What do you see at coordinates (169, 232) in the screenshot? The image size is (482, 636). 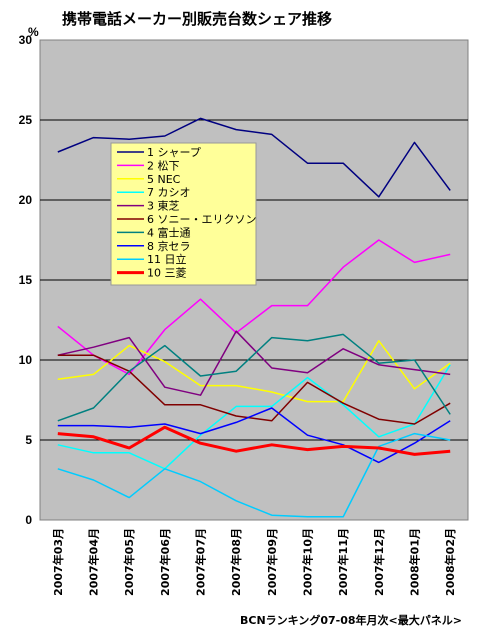 I see `legend-label: 4 富士通` at bounding box center [169, 232].